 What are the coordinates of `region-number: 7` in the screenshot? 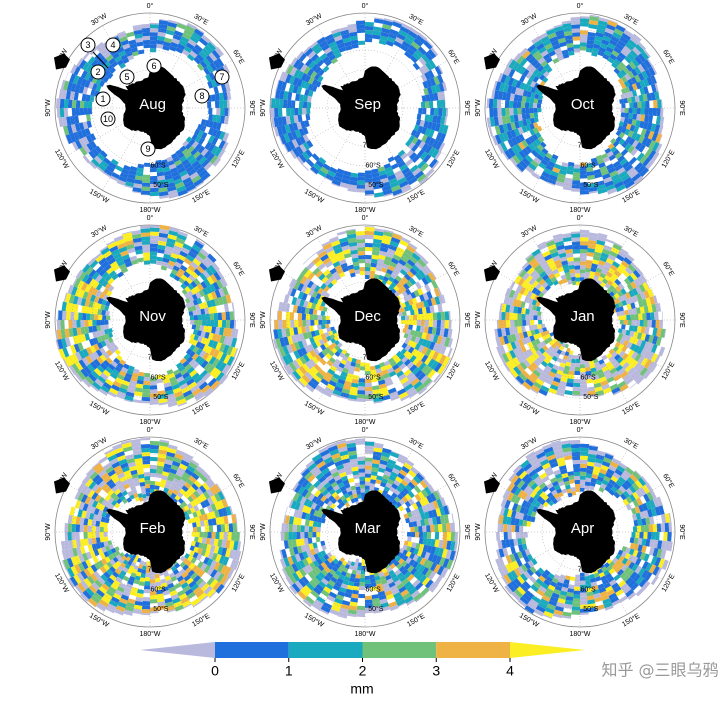 It's located at (221, 77).